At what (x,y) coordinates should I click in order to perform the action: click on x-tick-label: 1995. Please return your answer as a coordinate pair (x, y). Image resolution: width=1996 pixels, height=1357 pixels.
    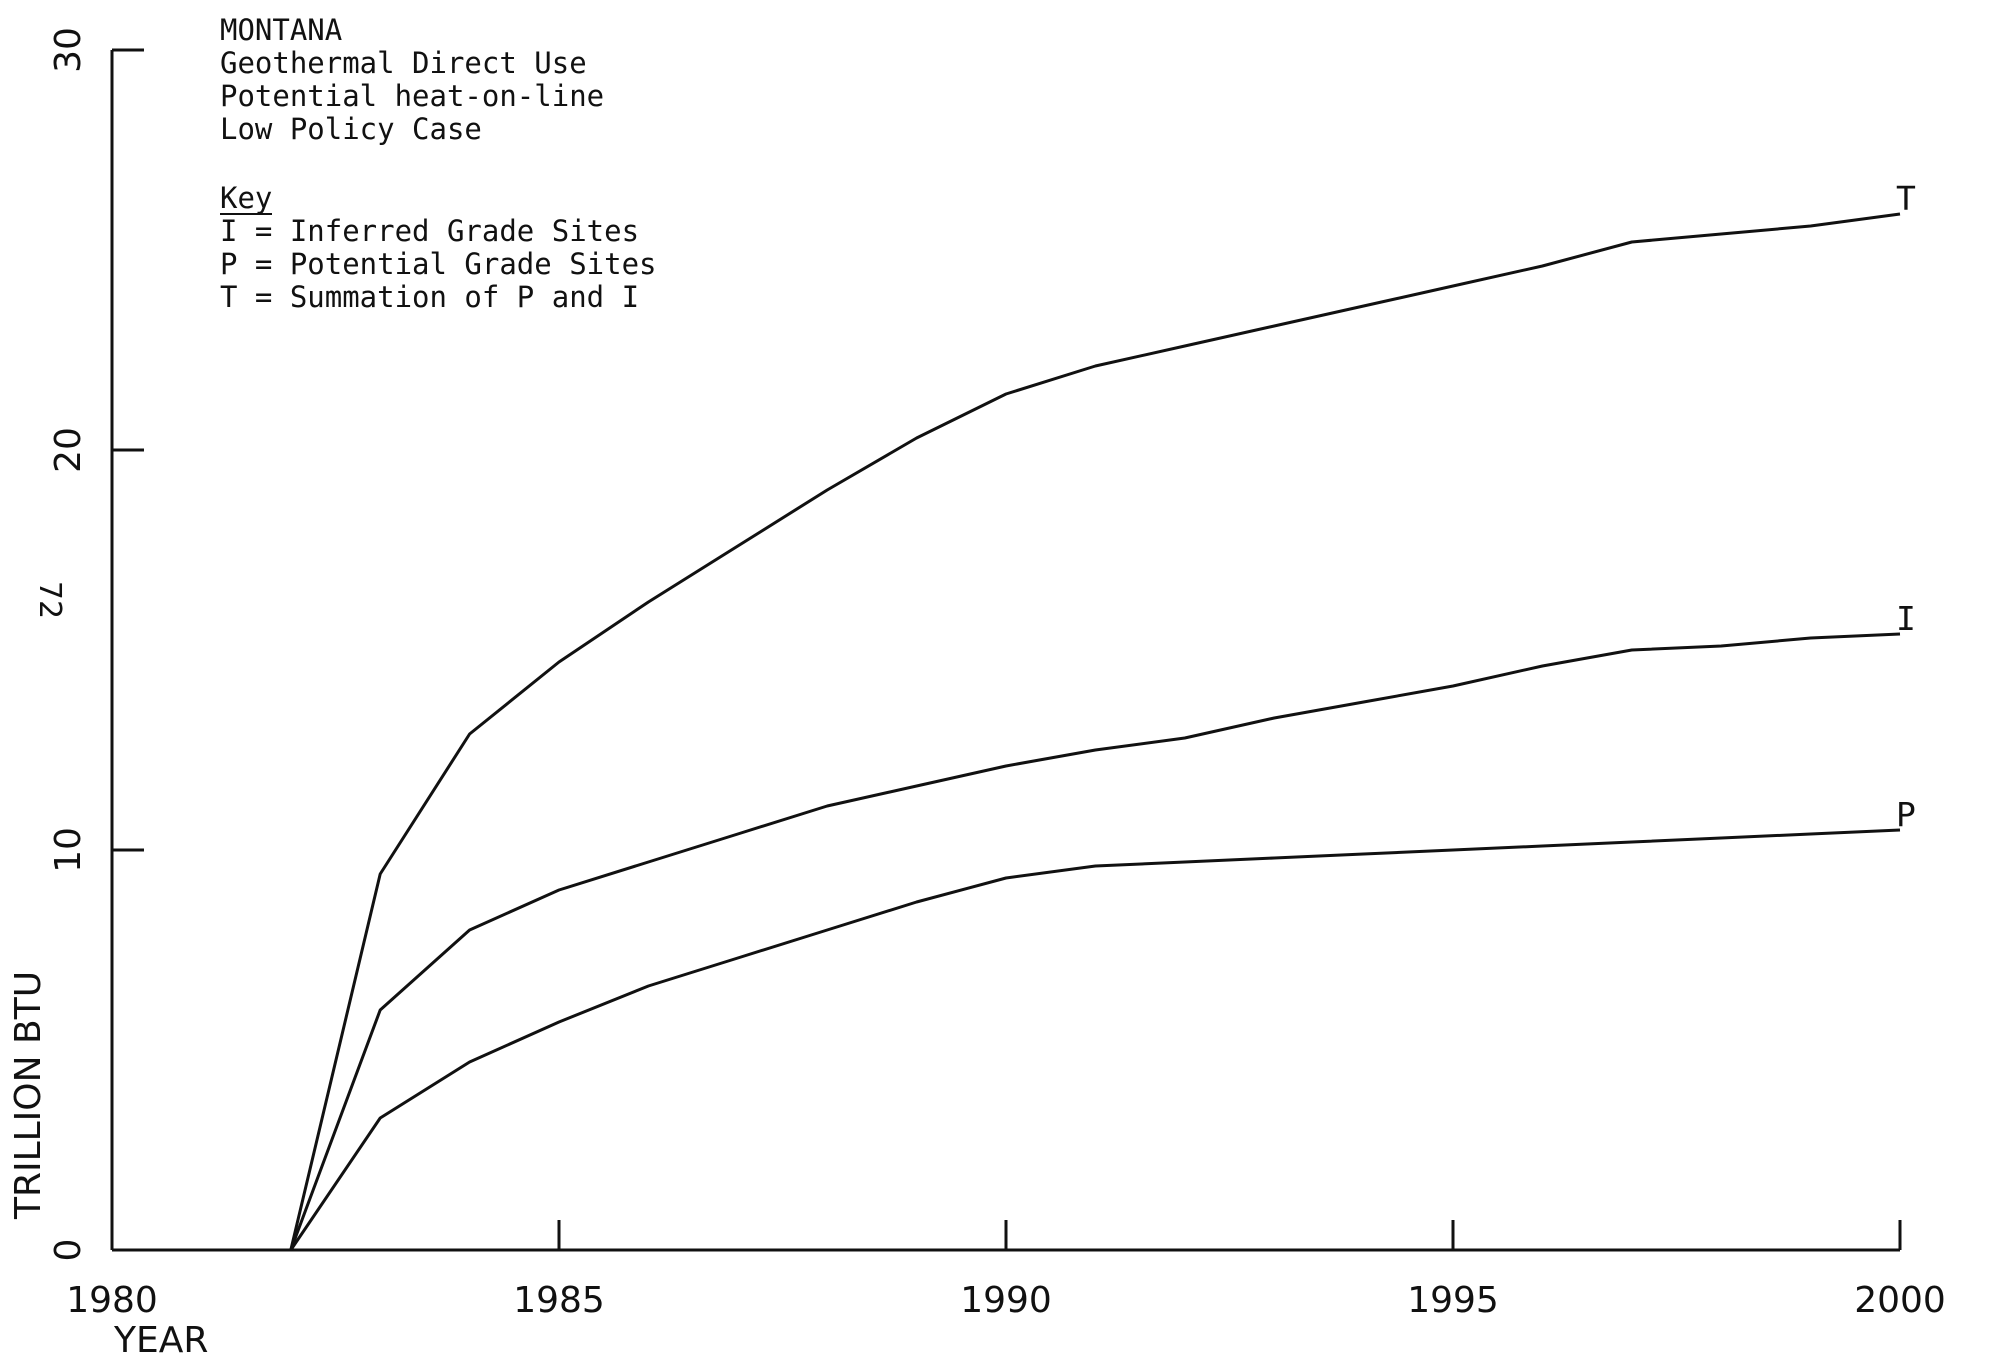
    Looking at the image, I should click on (1453, 1300).